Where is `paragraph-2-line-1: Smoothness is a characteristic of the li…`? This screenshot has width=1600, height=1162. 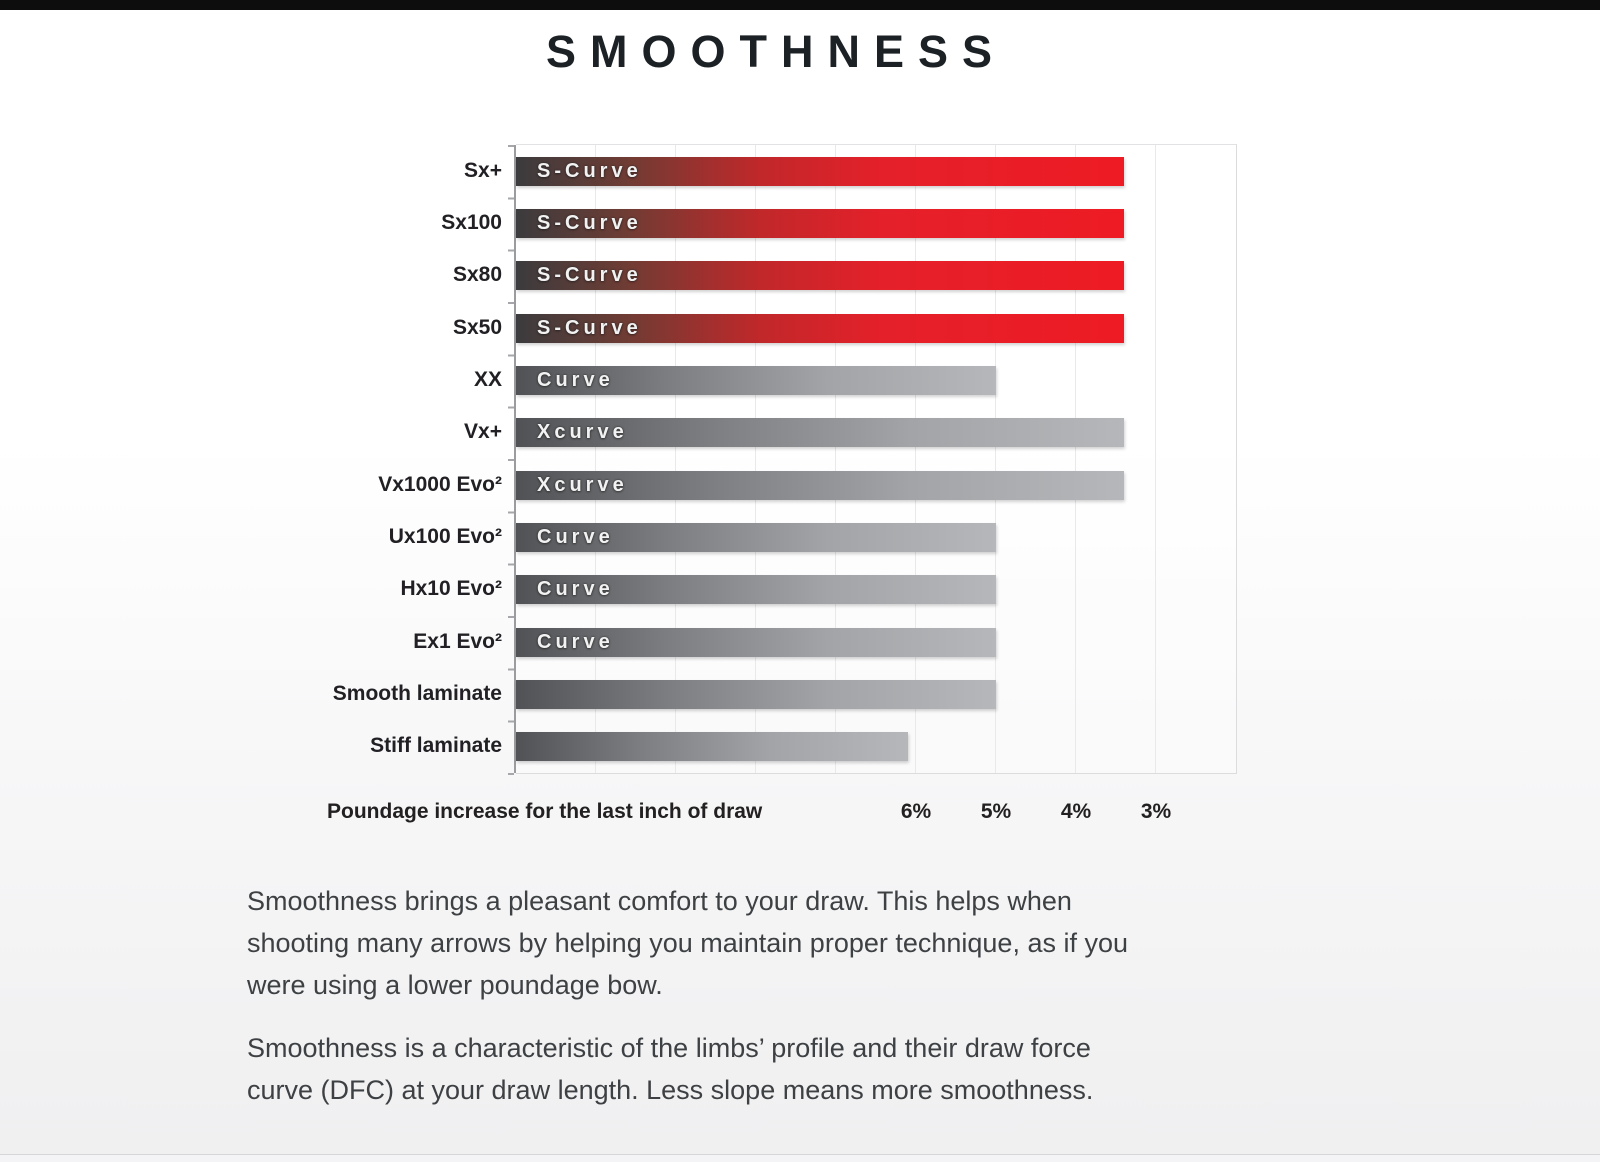
paragraph-2-line-1: Smoothness is a characteristic of the li… is located at coordinates (669, 1048).